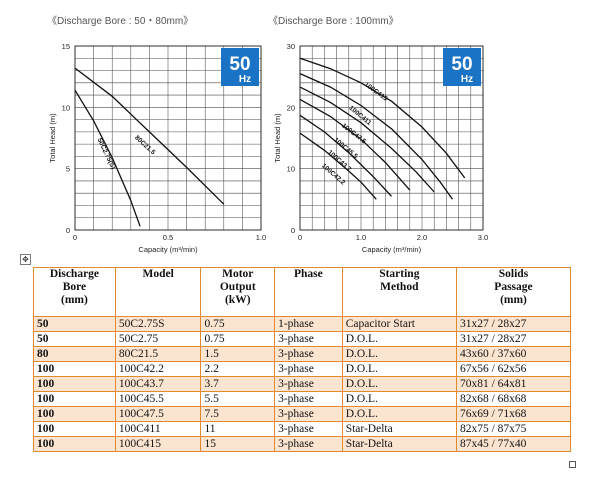  I want to click on curve-100C47.5, so click(367, 139).